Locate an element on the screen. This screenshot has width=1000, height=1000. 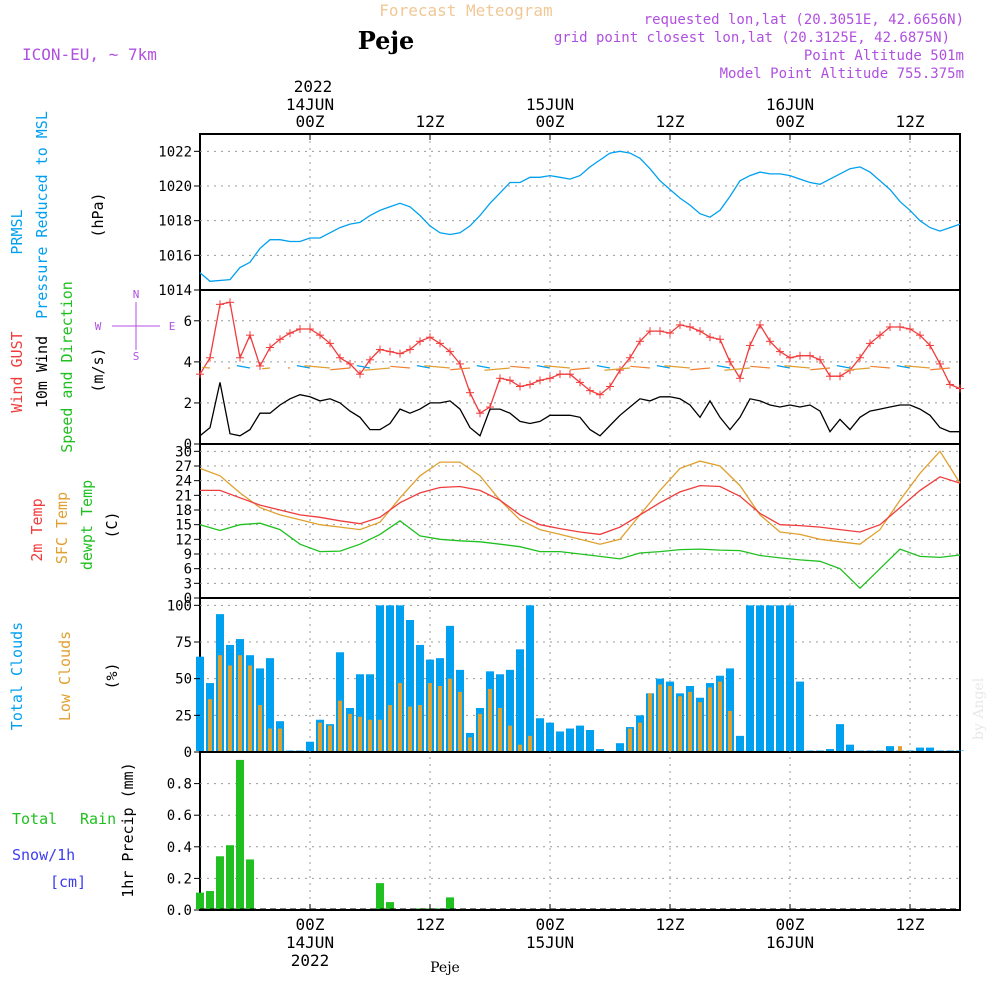
bottom-day-label: 16JUN is located at coordinates (790, 942).